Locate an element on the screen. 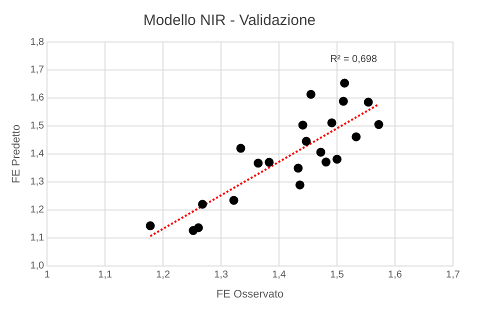 The height and width of the screenshot is (309, 477). chart-title: Modello NIR - Validazione is located at coordinates (229, 21).